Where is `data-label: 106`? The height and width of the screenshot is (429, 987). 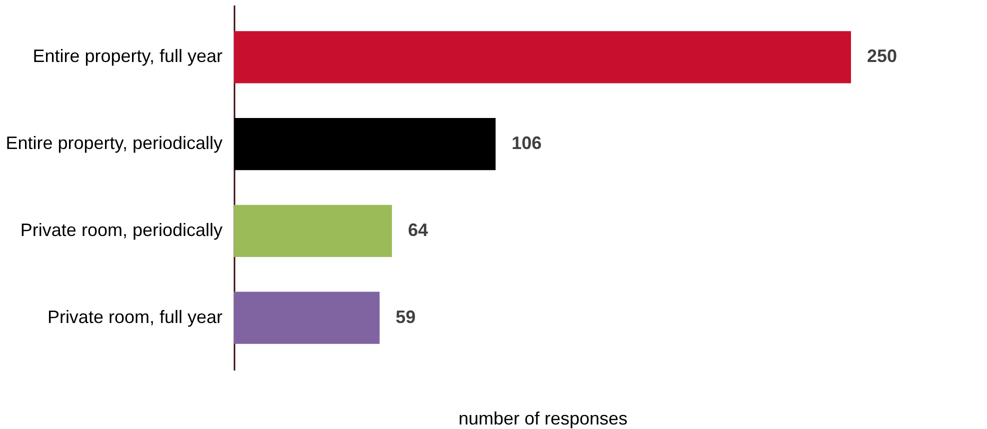 data-label: 106 is located at coordinates (527, 143).